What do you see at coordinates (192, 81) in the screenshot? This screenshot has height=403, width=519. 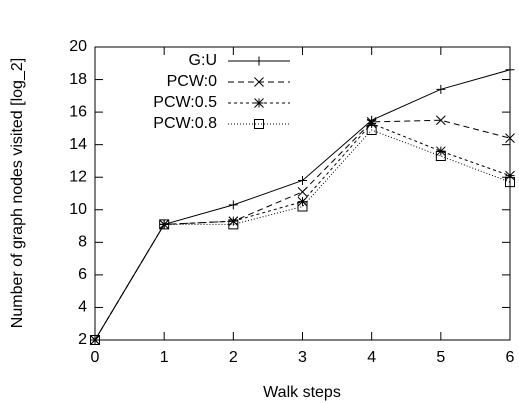 I see `legend-label: PCW:0` at bounding box center [192, 81].